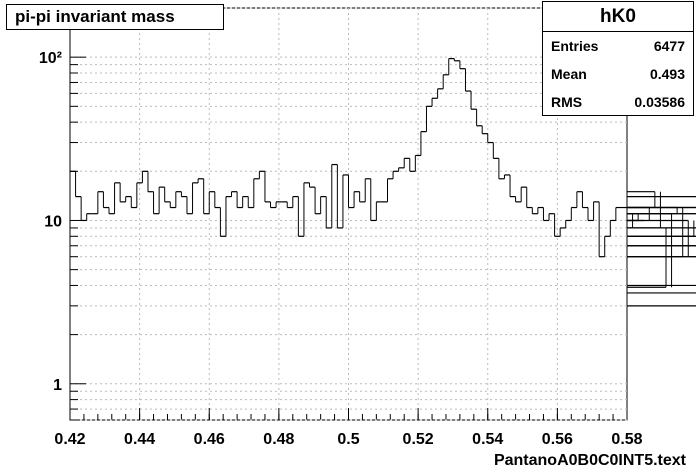  What do you see at coordinates (348, 439) in the screenshot?
I see `x-tick-label: 0.5` at bounding box center [348, 439].